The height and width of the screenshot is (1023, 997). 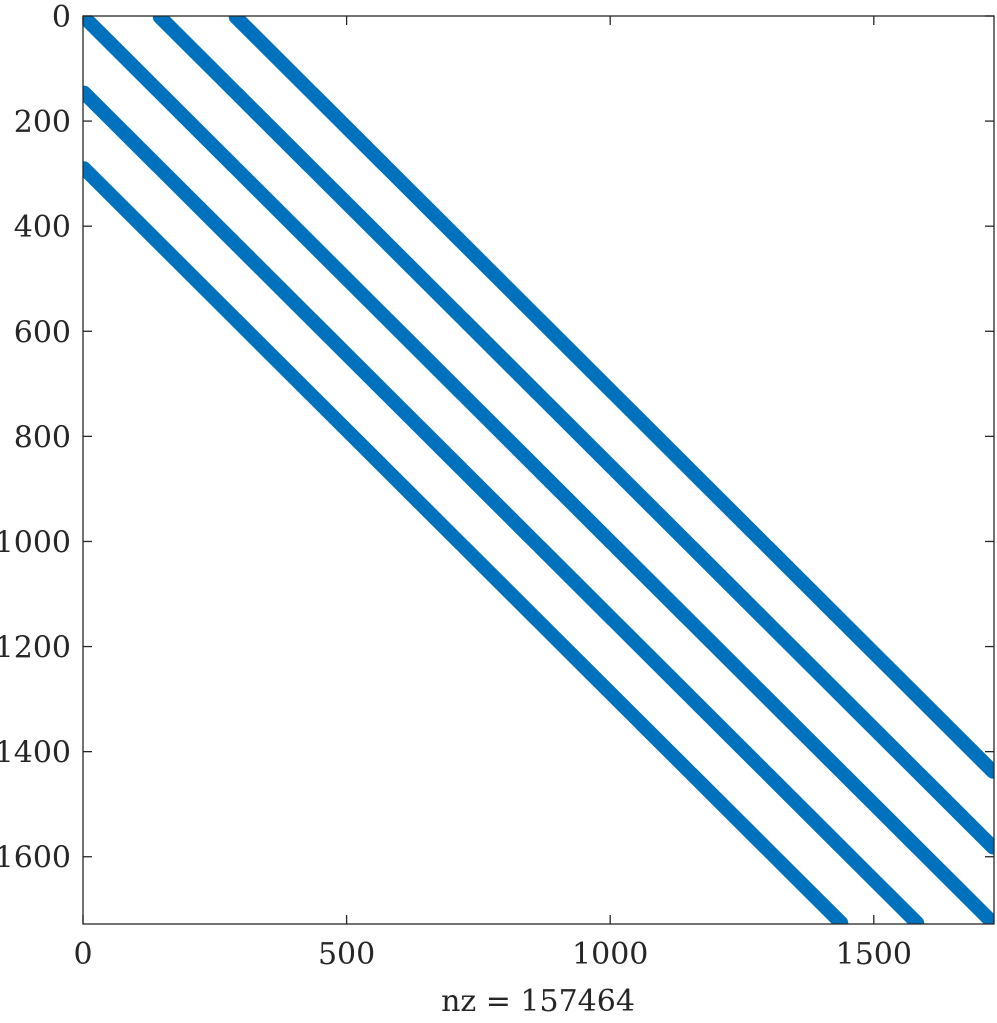 I want to click on y-tick-label: 600, so click(x=42, y=332).